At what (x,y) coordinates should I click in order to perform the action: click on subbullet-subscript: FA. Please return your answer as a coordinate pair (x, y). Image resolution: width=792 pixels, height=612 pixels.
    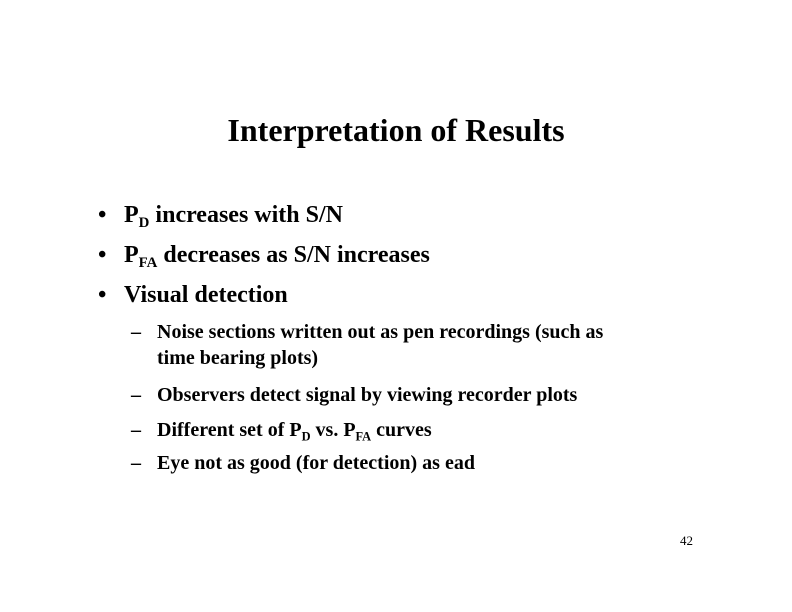
    Looking at the image, I should click on (363, 436).